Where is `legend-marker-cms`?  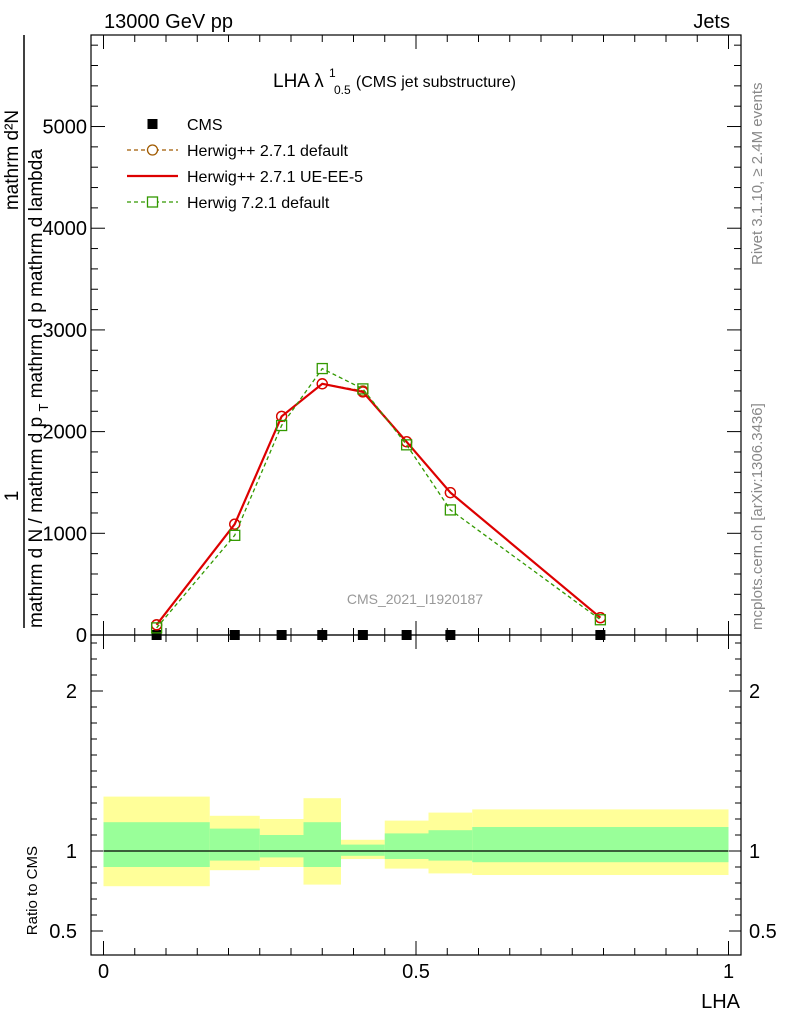 legend-marker-cms is located at coordinates (152, 124).